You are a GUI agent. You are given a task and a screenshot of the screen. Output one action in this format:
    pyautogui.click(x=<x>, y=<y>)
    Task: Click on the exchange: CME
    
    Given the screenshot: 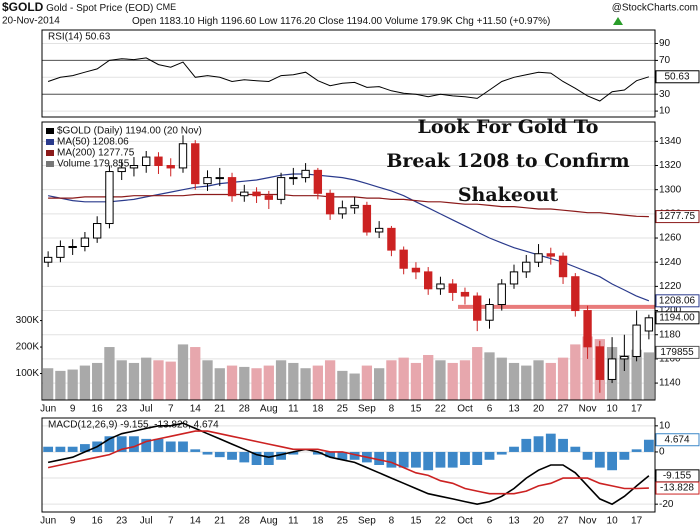 What is the action you would take?
    pyautogui.click(x=166, y=7)
    